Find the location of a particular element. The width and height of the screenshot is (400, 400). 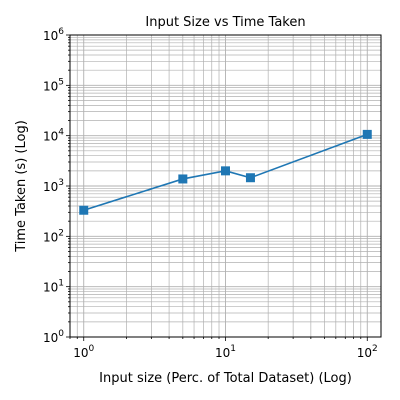

x-tick-label: 10¹ is located at coordinates (225, 352).